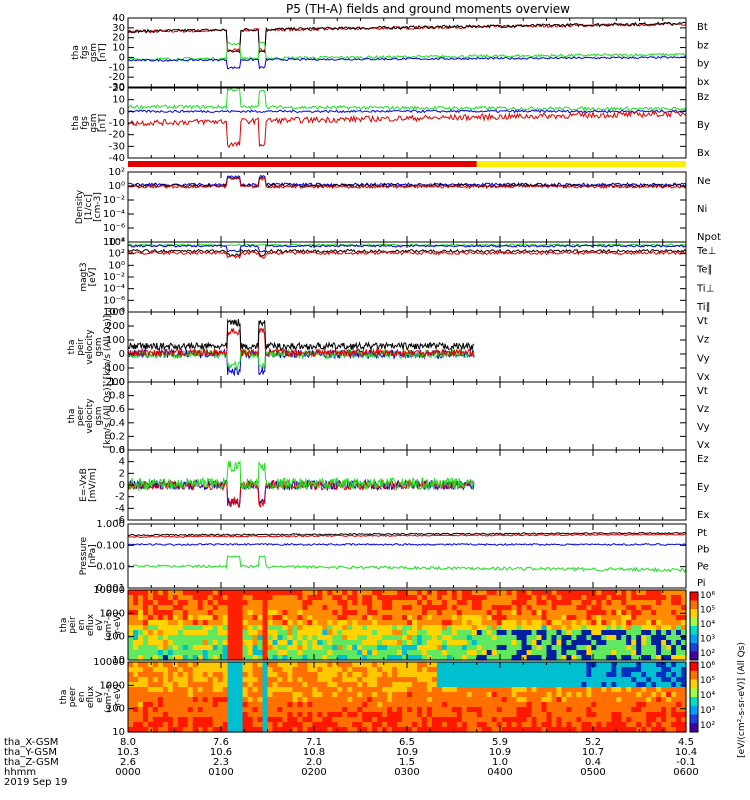  I want to click on y-axis-label-line: velocity, so click(90, 416).